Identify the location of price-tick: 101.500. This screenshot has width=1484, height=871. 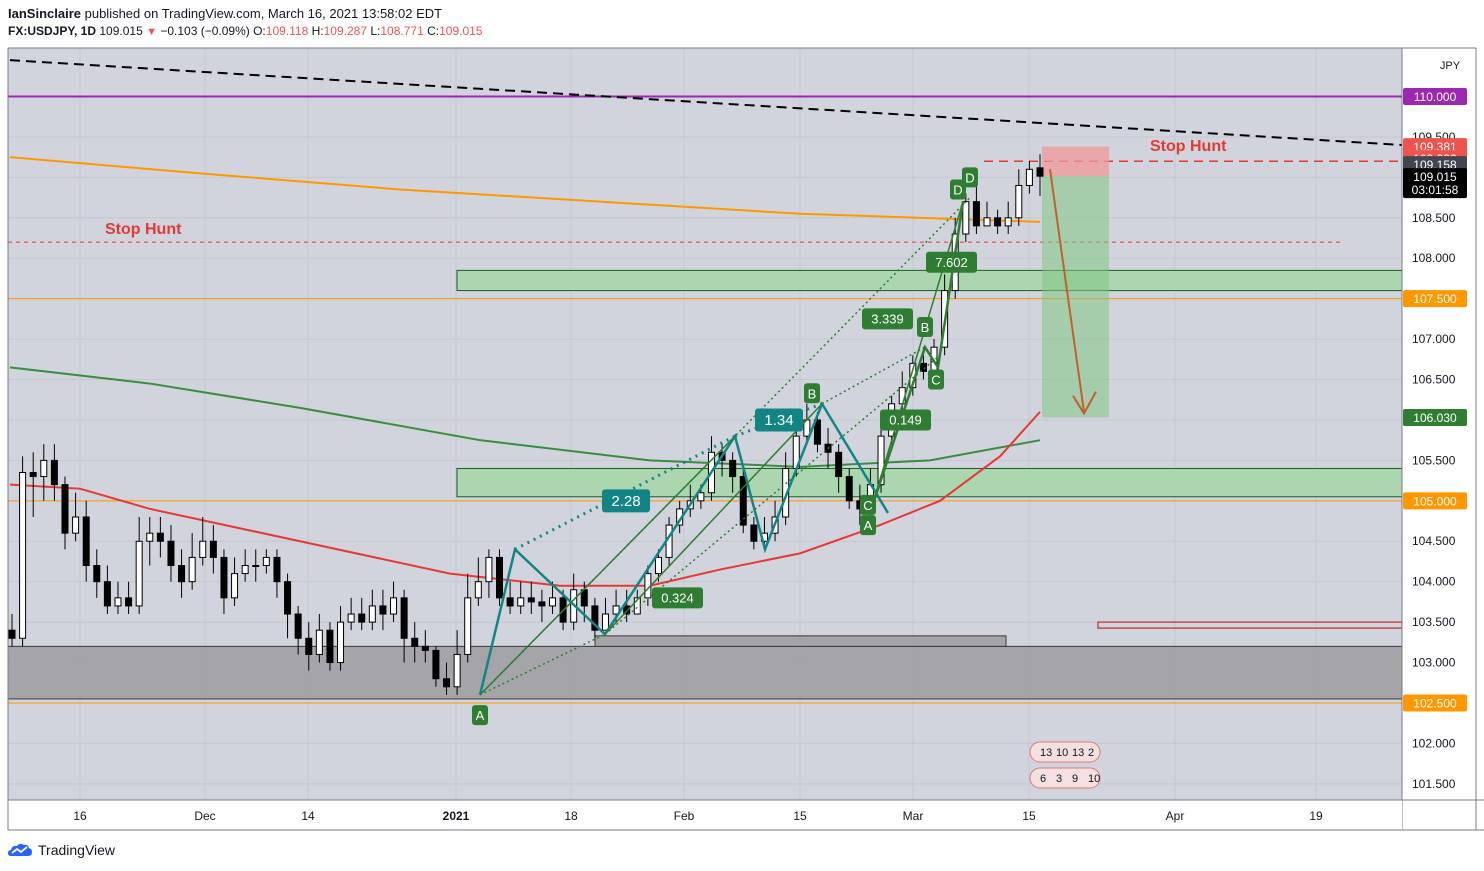
(1434, 784).